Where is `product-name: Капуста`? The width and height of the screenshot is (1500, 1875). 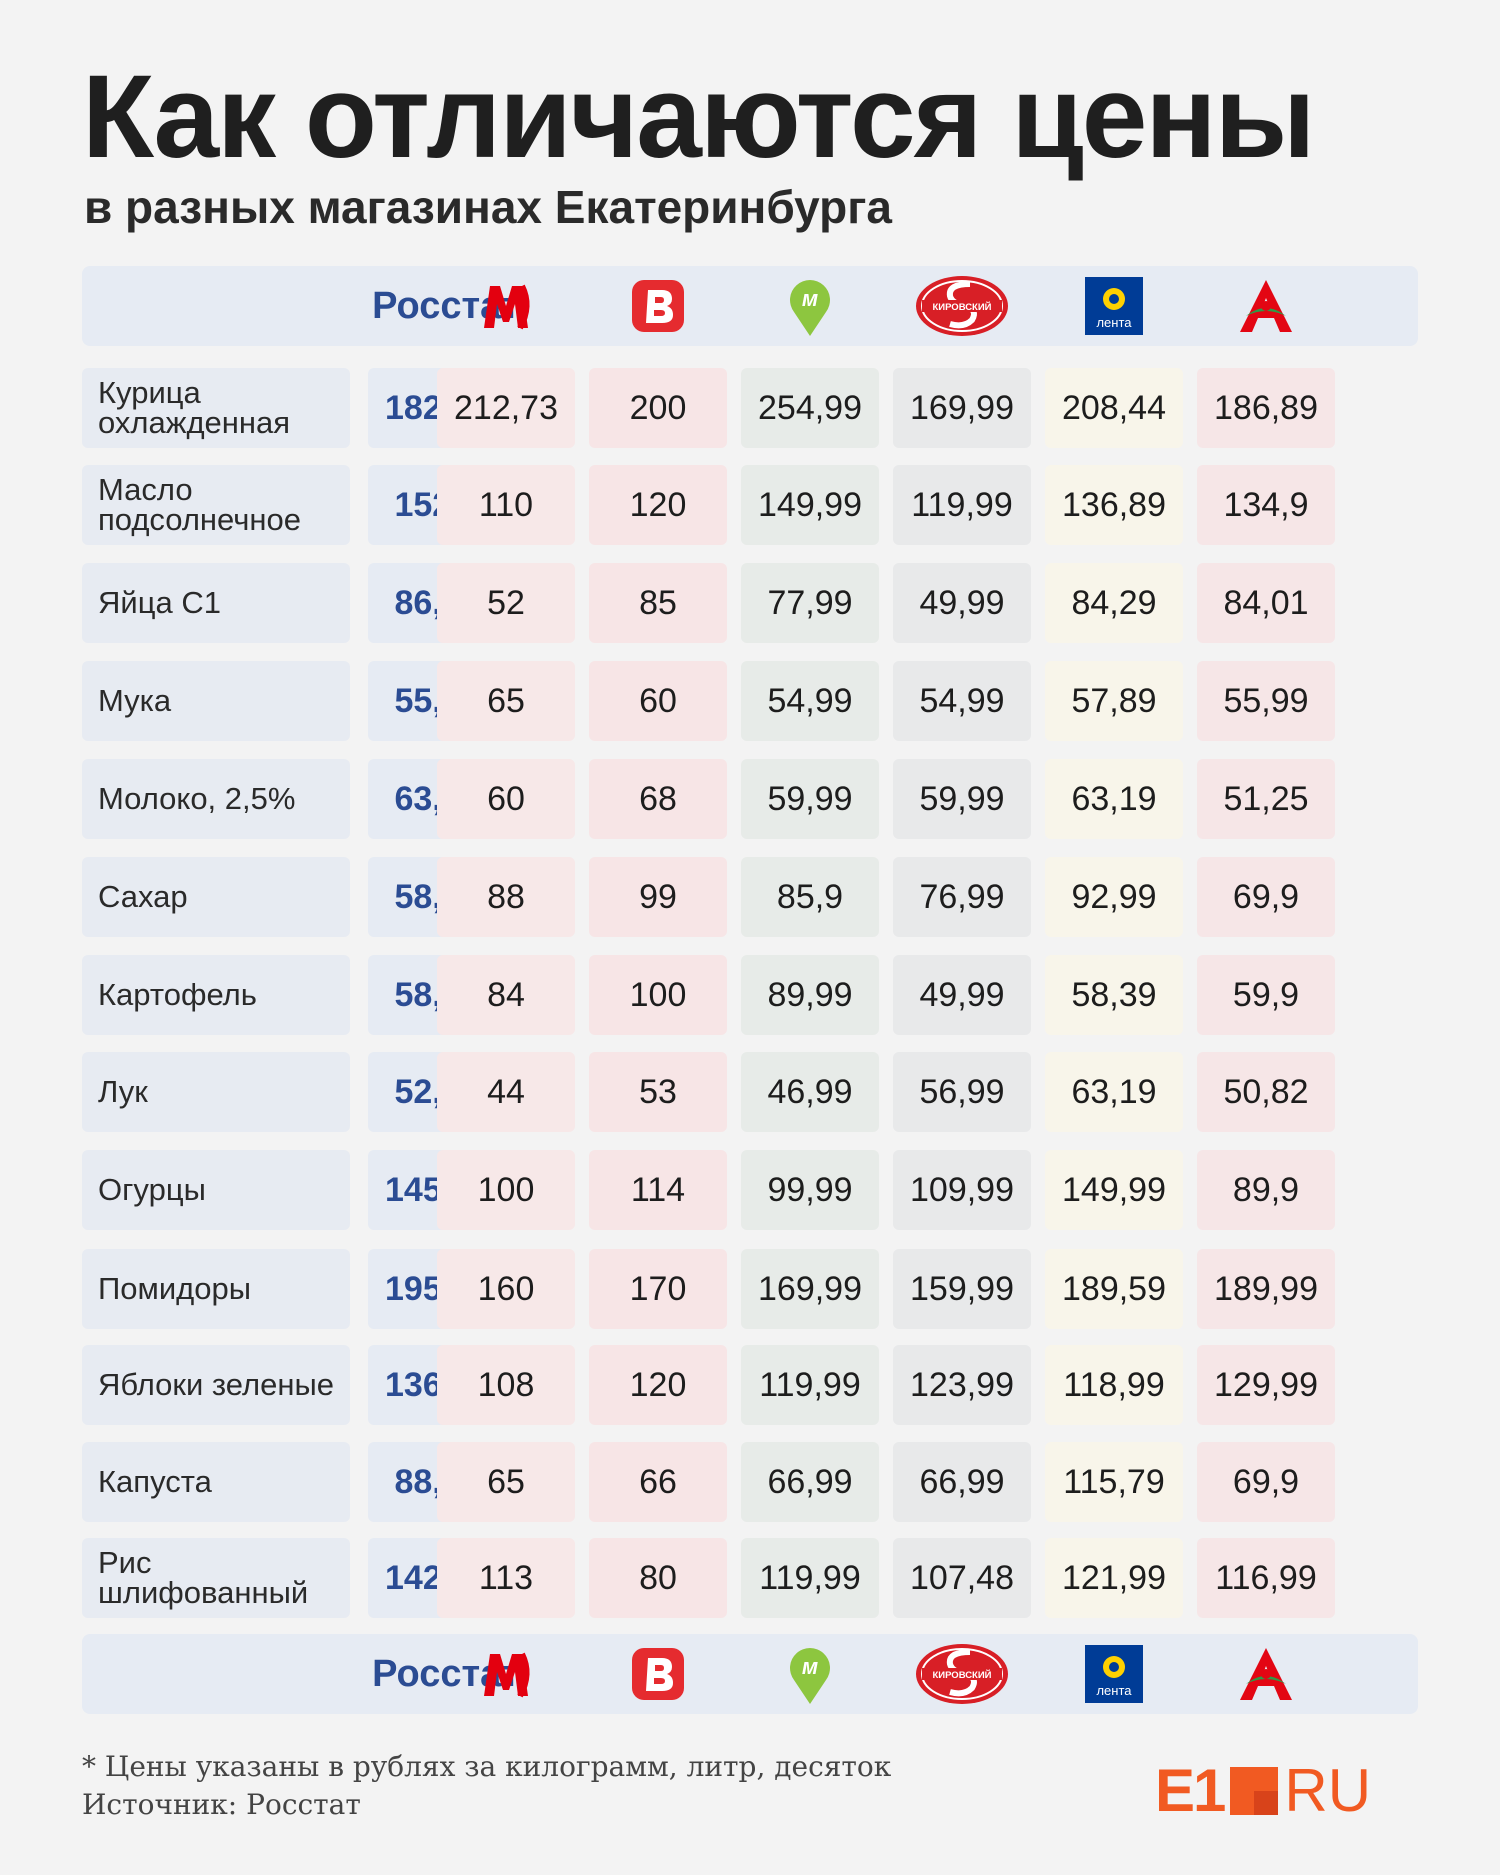
product-name: Капуста is located at coordinates (216, 1482).